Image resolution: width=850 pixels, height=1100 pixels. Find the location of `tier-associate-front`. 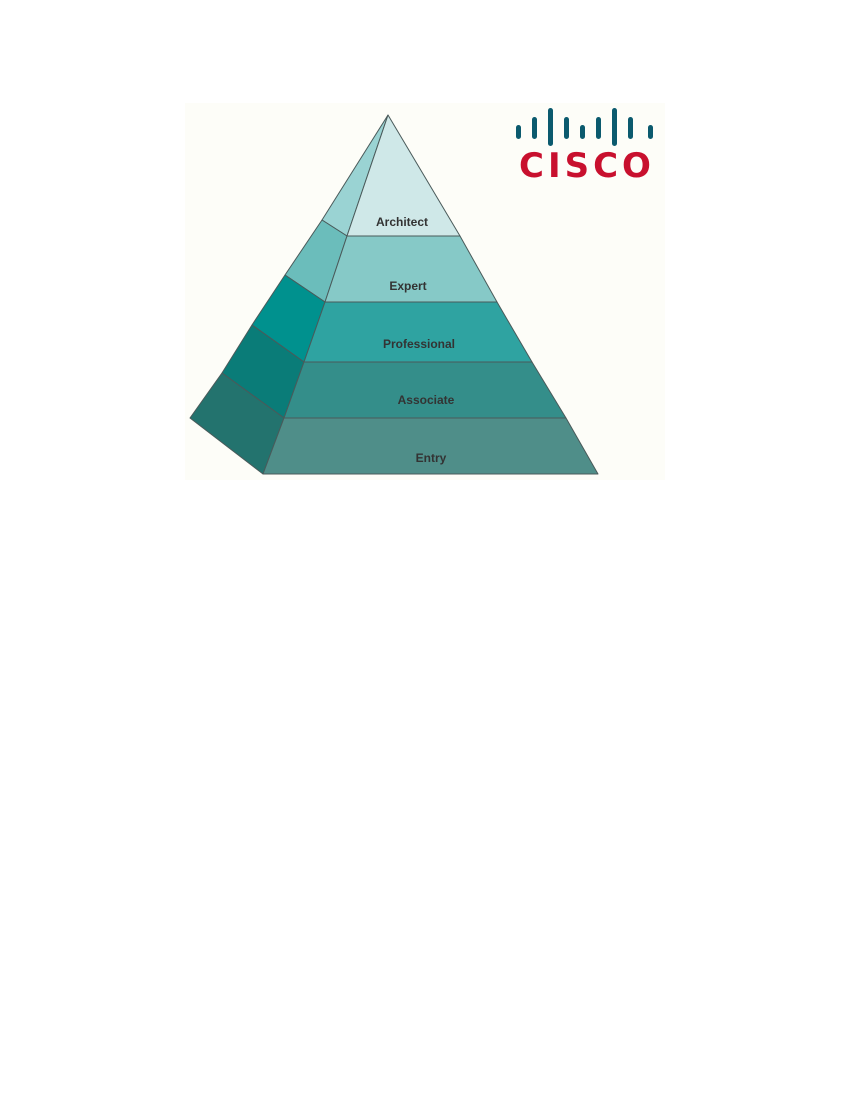

tier-associate-front is located at coordinates (425, 390).